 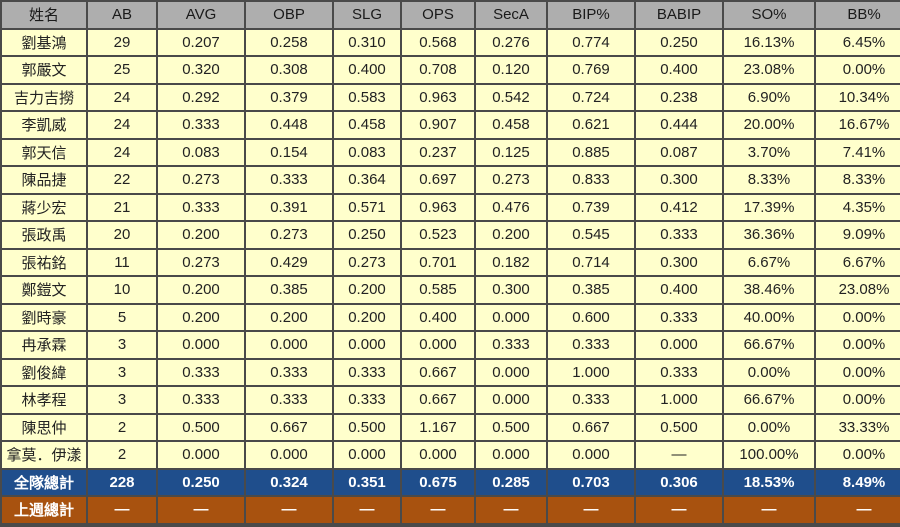 What do you see at coordinates (511, 207) in the screenshot?
I see `stat-cell: 0.476` at bounding box center [511, 207].